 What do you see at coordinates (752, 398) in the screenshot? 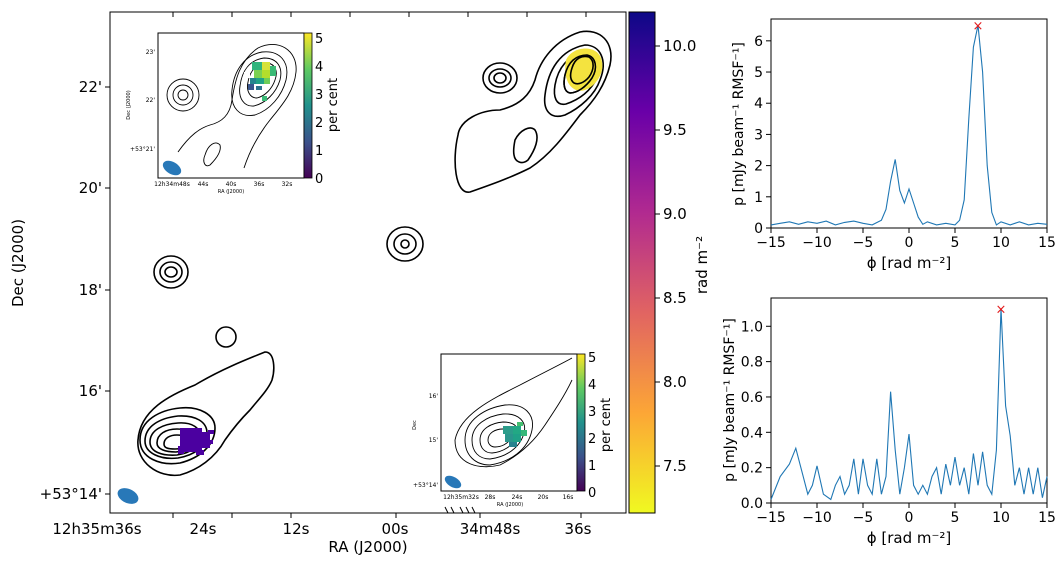
I see `spectrum-bottom-y-tick-label: 0.6` at bounding box center [752, 398].